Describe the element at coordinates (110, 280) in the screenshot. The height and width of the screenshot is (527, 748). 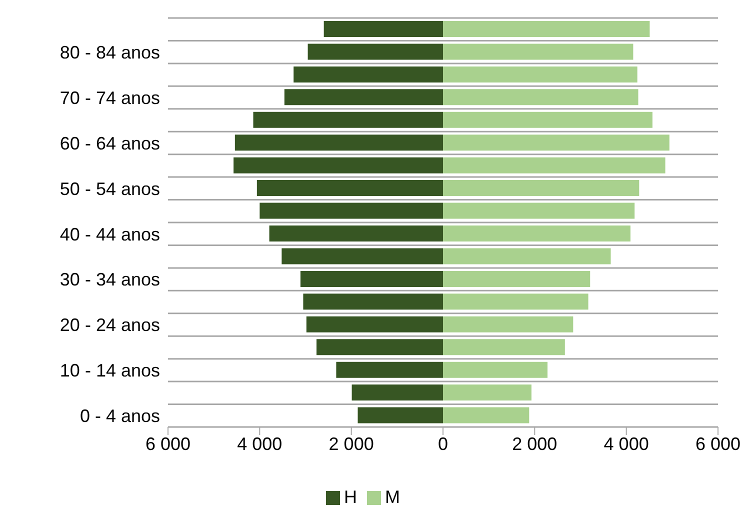
I see `y-tick-label: 30 - 34 anos` at that location.